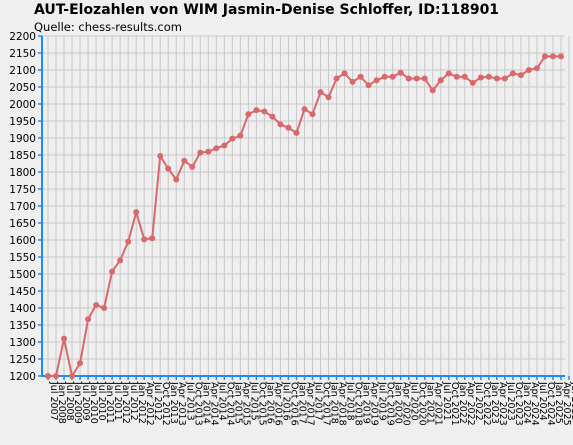 This screenshot has height=445, width=573. I want to click on x-tick-label: Oct 2022, so click(486, 404).